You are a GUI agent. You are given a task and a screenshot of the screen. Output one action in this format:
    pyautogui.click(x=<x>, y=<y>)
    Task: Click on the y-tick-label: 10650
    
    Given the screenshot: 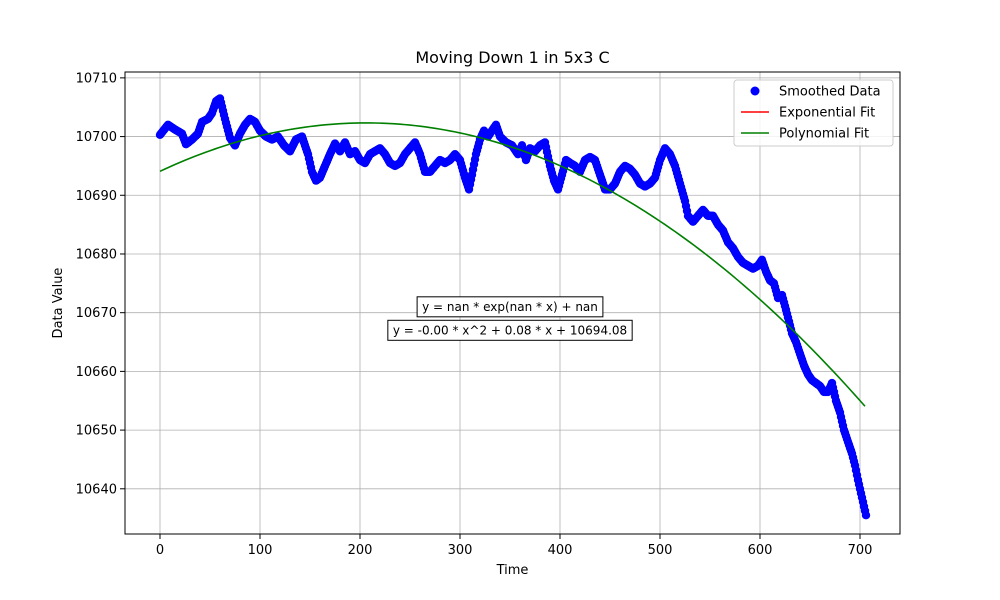 What is the action you would take?
    pyautogui.click(x=96, y=431)
    